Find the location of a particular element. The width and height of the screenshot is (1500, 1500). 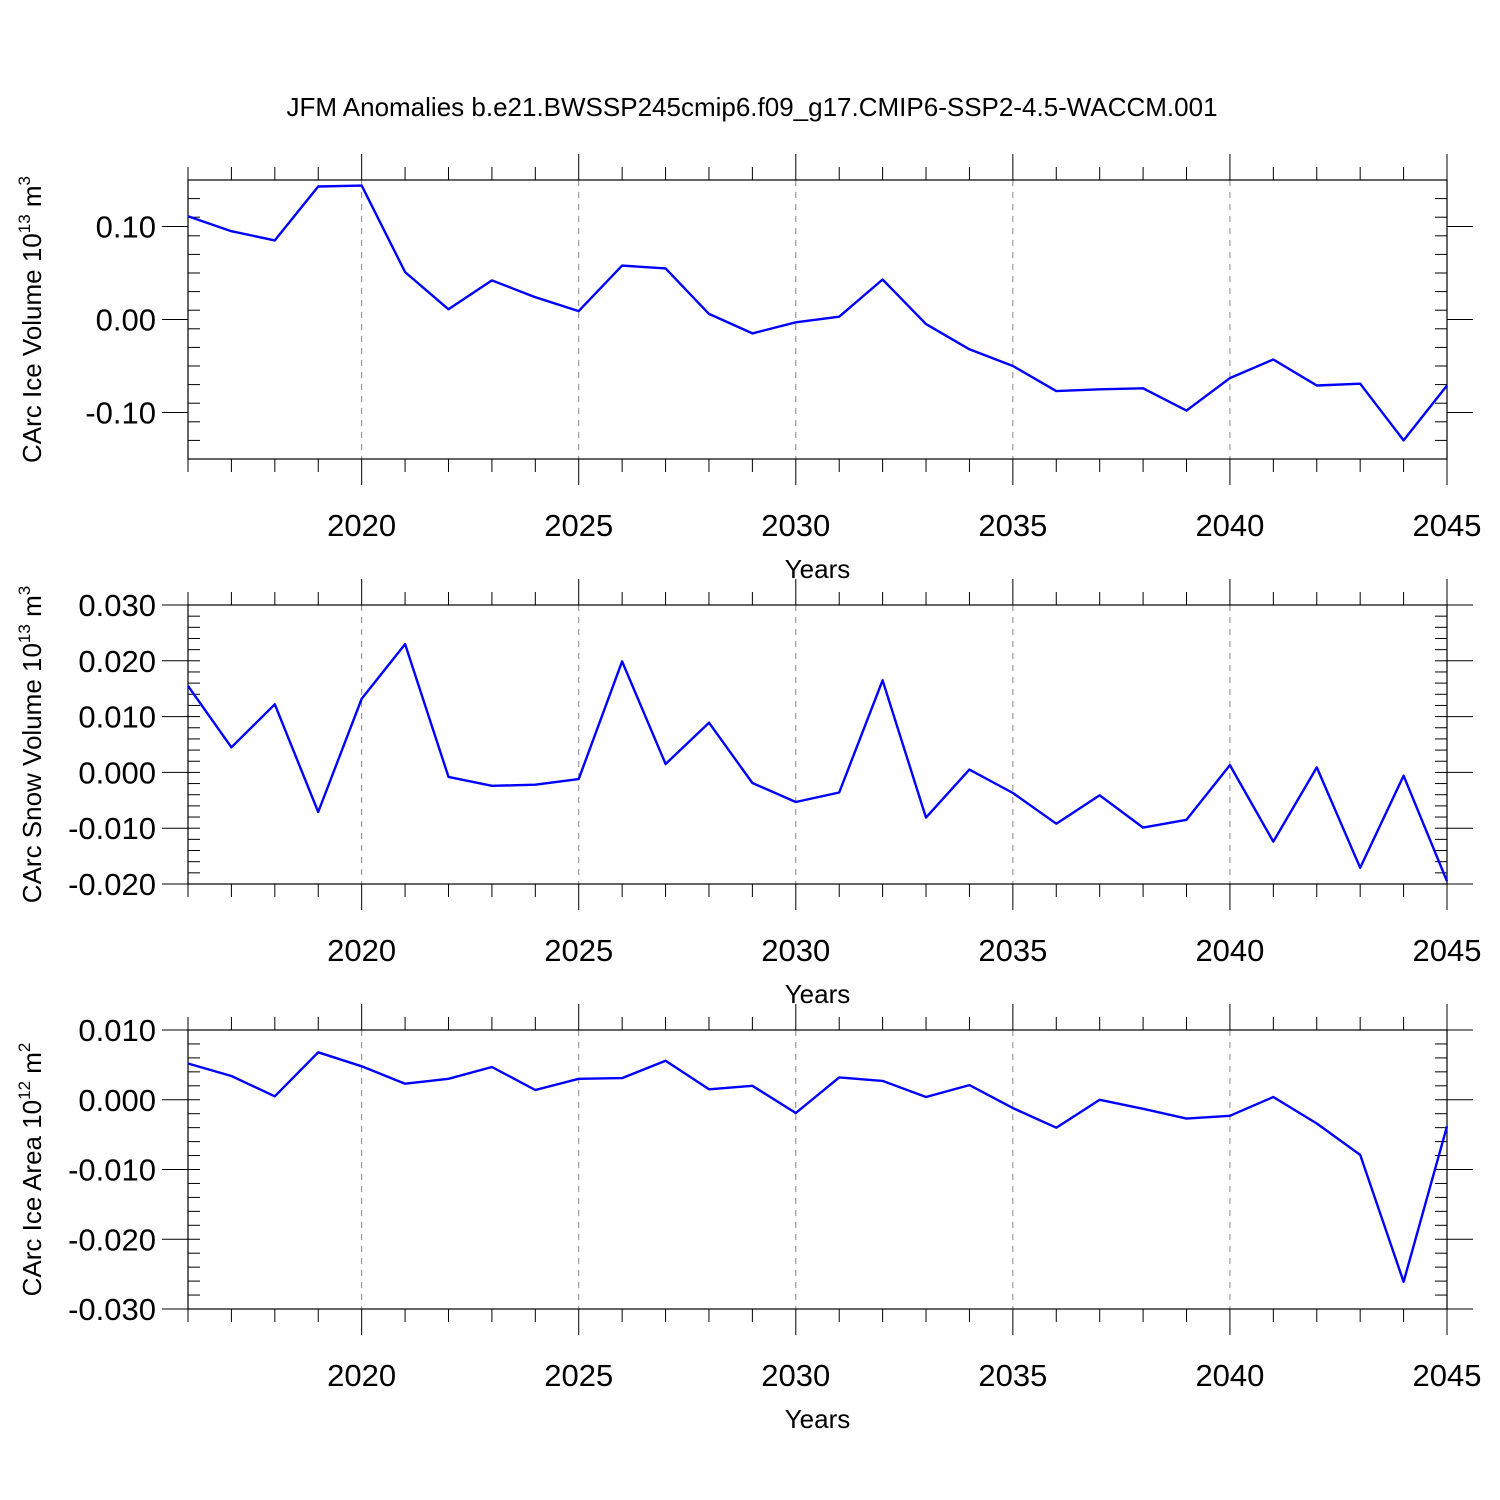

y-tick-label: 0.00 is located at coordinates (126, 320).